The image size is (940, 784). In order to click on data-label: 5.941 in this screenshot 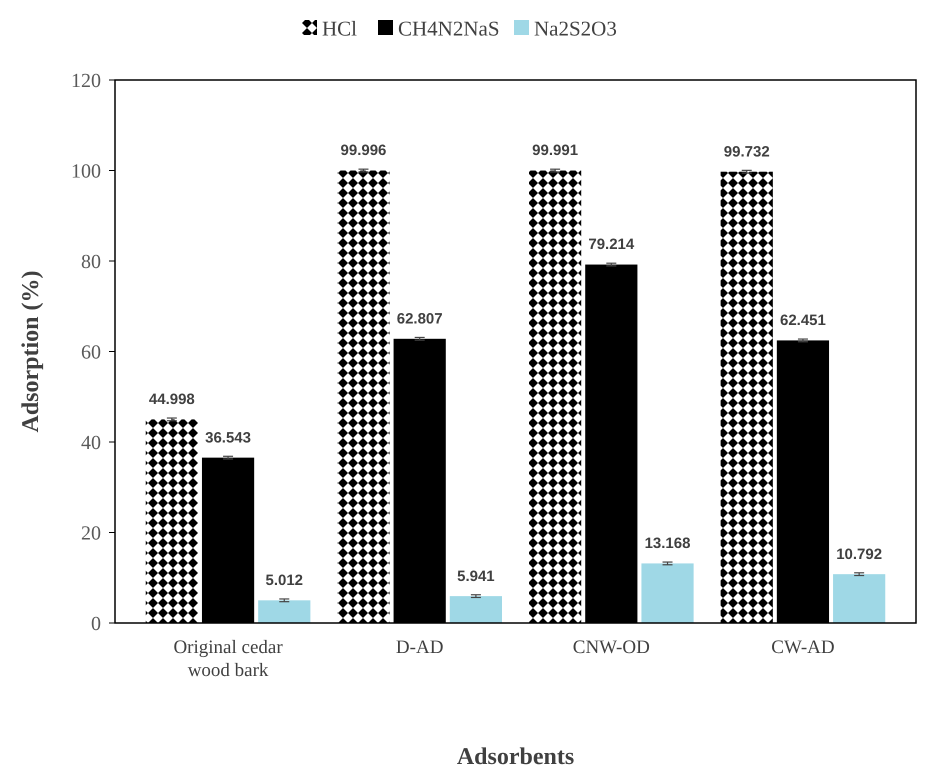, I will do `click(476, 576)`.